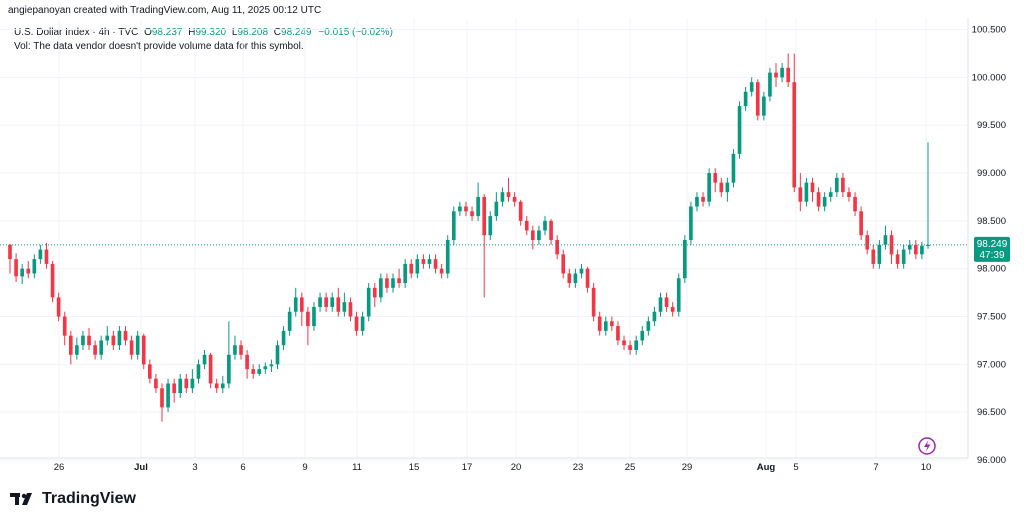 Image resolution: width=1024 pixels, height=522 pixels. I want to click on price-tick-label: 96.500, so click(991, 412).